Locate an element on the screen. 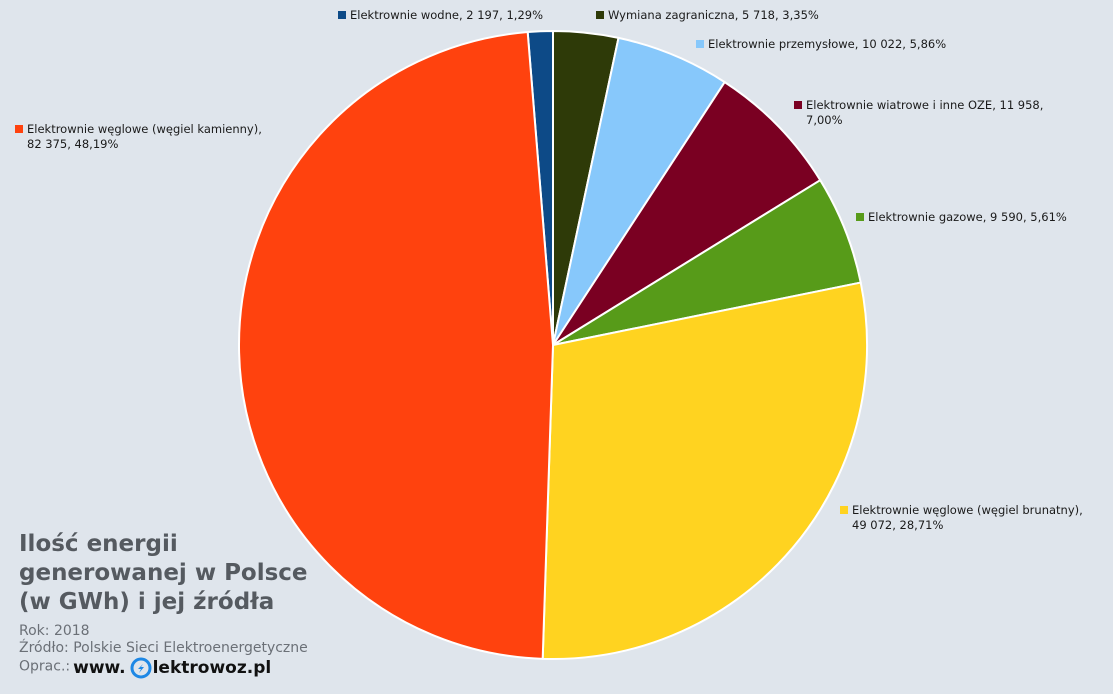 The height and width of the screenshot is (694, 1113). year-text: Rok: 2018 is located at coordinates (54, 631).